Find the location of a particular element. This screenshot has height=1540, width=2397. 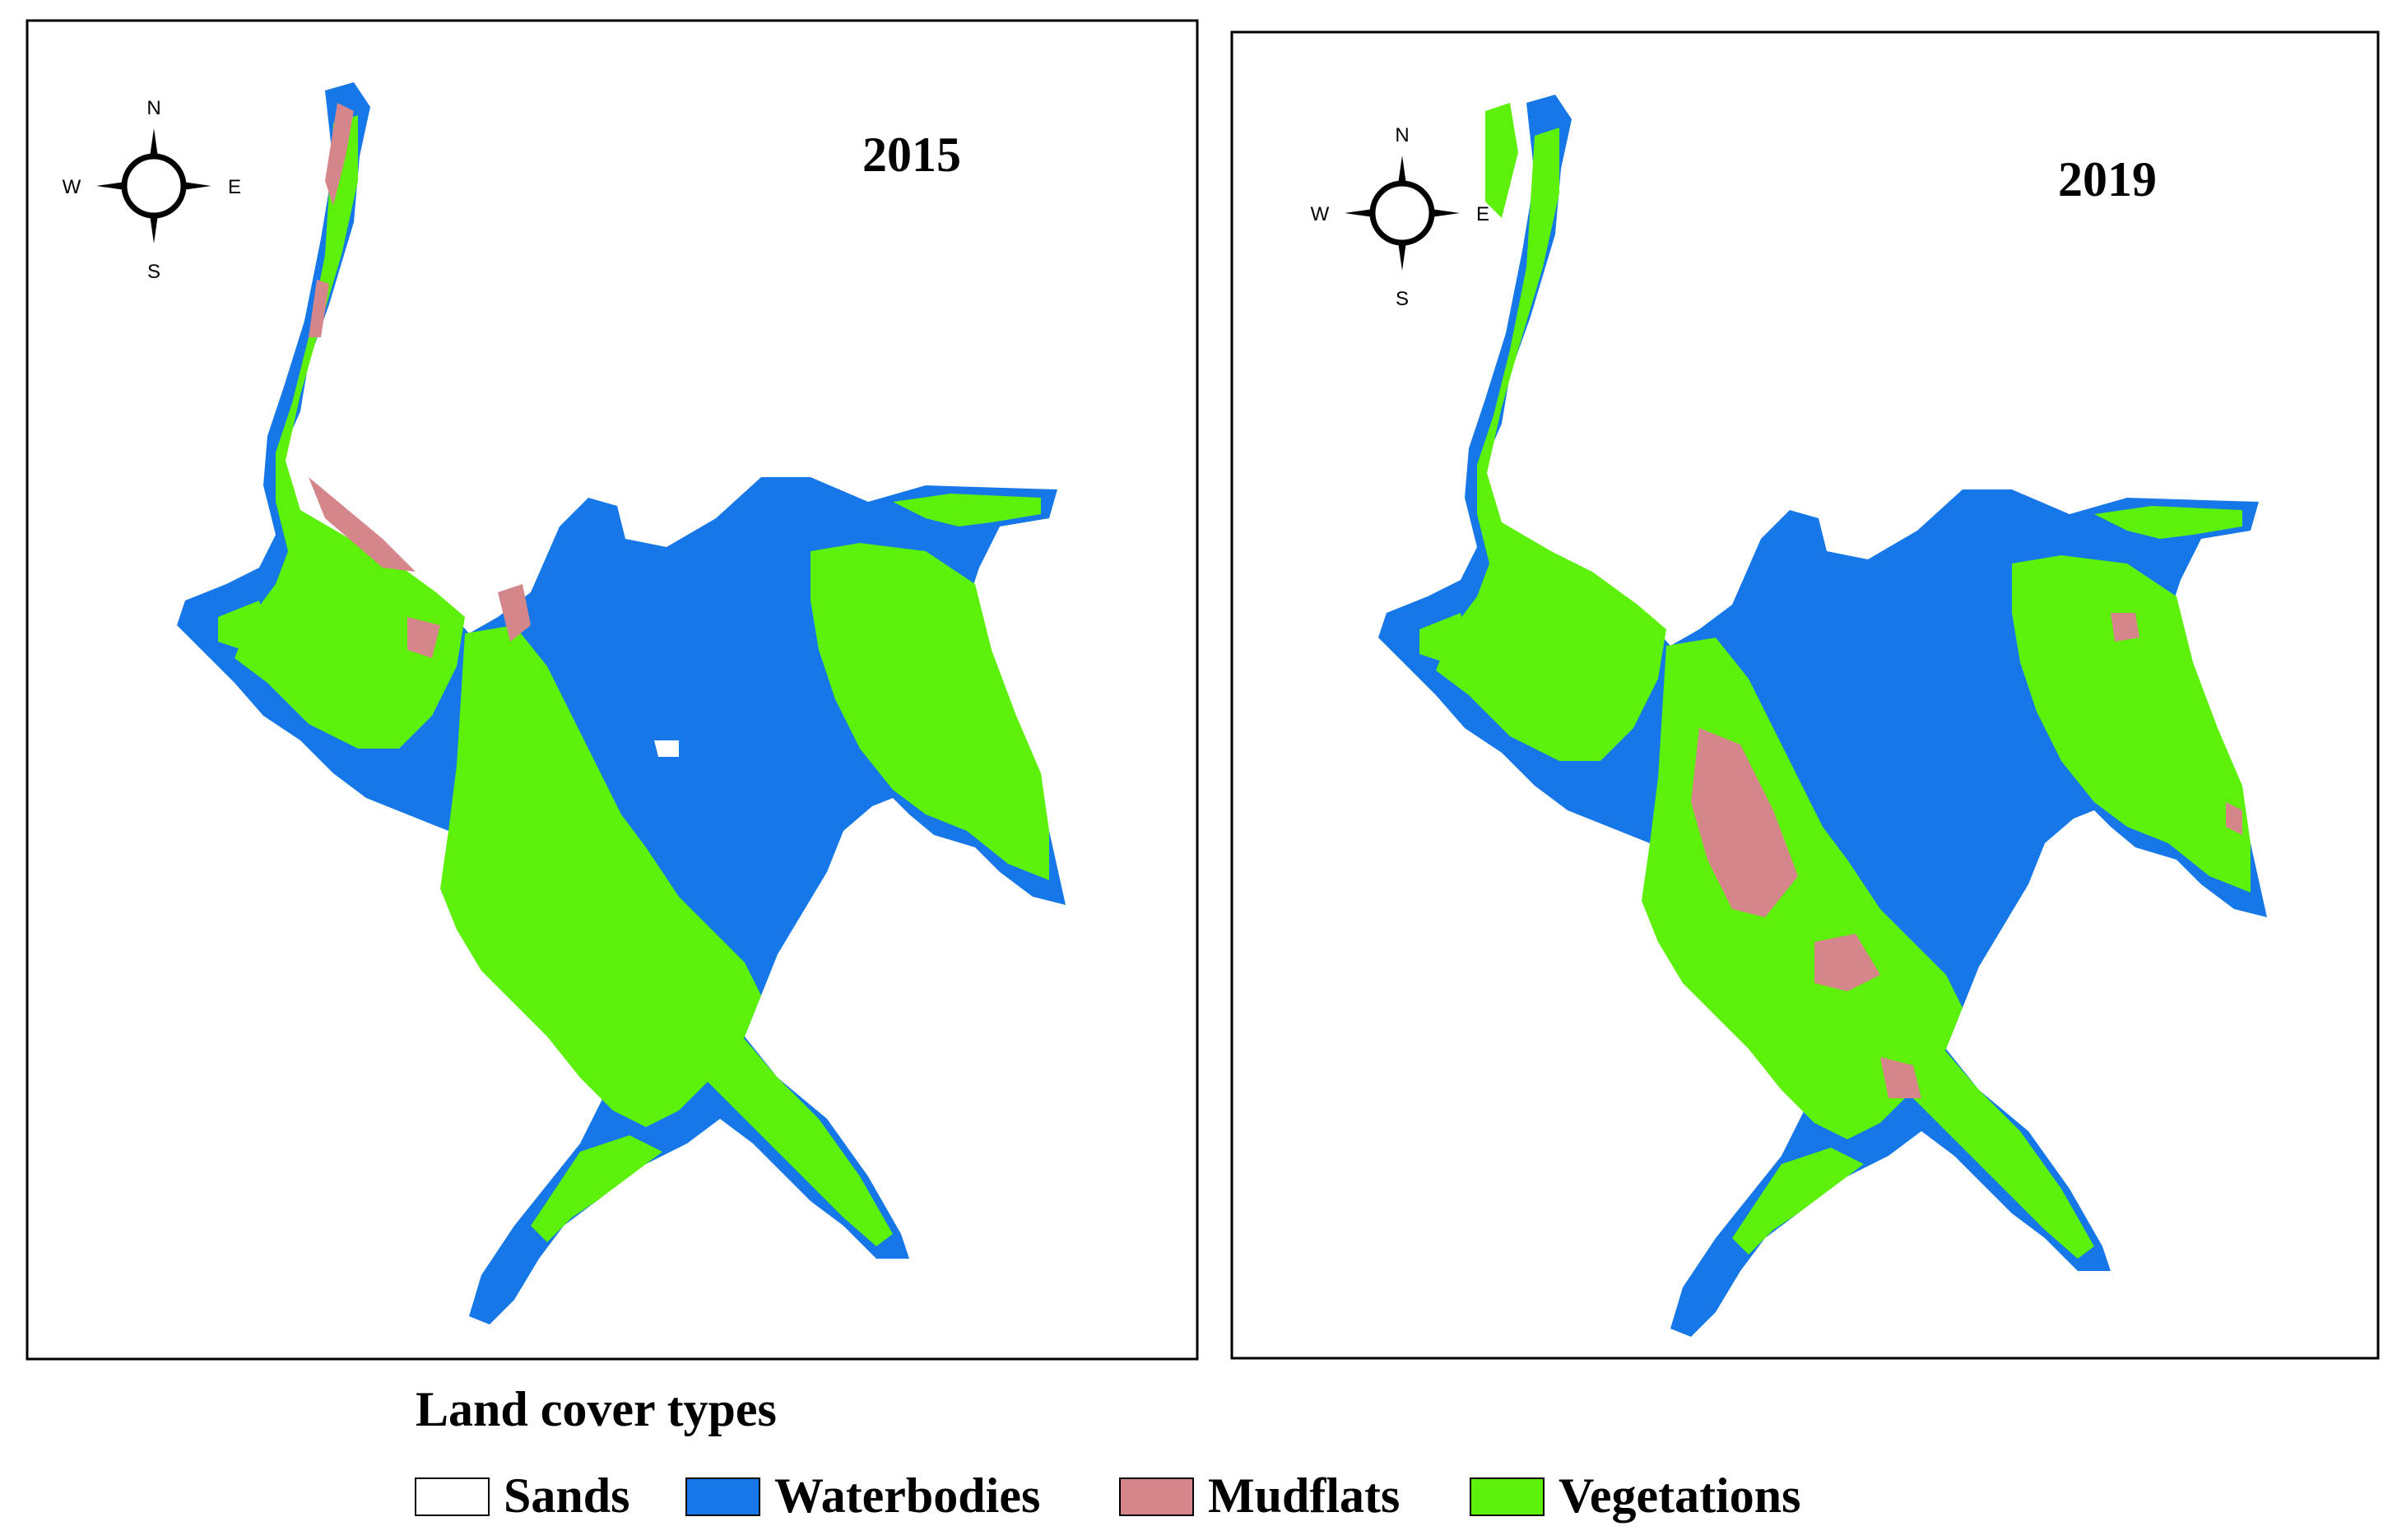

legend-label-sands: Sands is located at coordinates (566, 1495).